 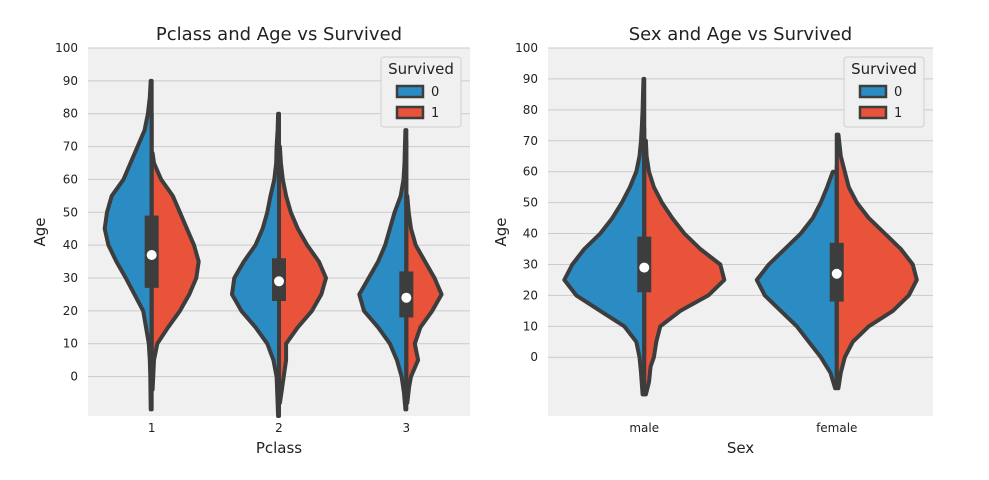 I want to click on x-tick-label: female, so click(x=836, y=428).